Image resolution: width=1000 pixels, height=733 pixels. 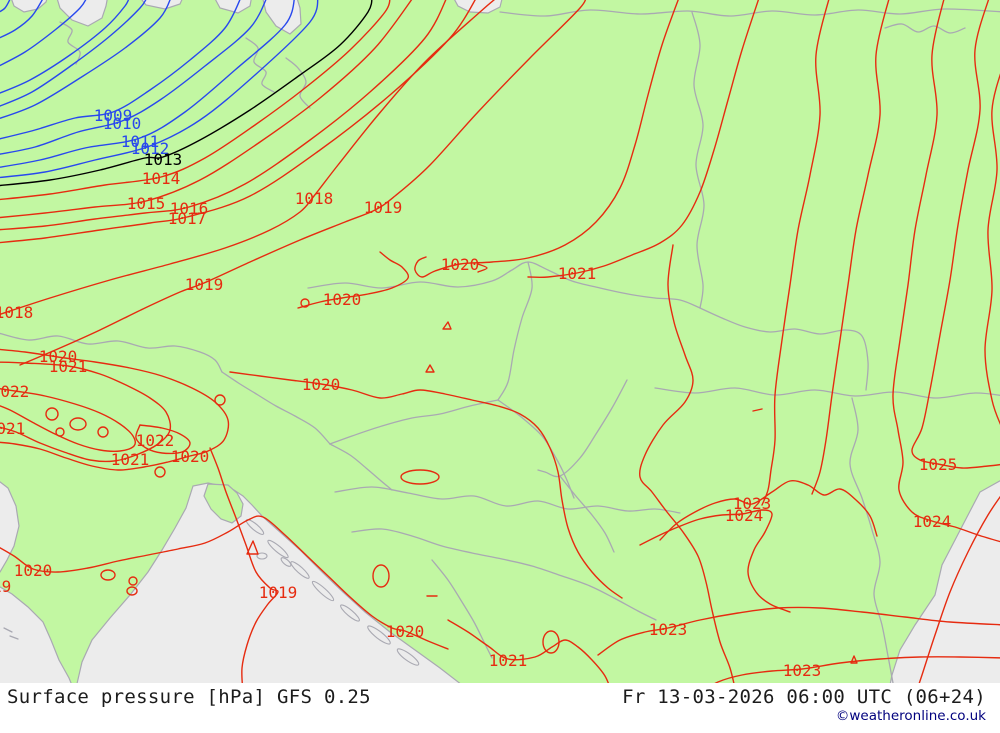 I want to click on isobar-label: 1025, so click(x=938, y=464).